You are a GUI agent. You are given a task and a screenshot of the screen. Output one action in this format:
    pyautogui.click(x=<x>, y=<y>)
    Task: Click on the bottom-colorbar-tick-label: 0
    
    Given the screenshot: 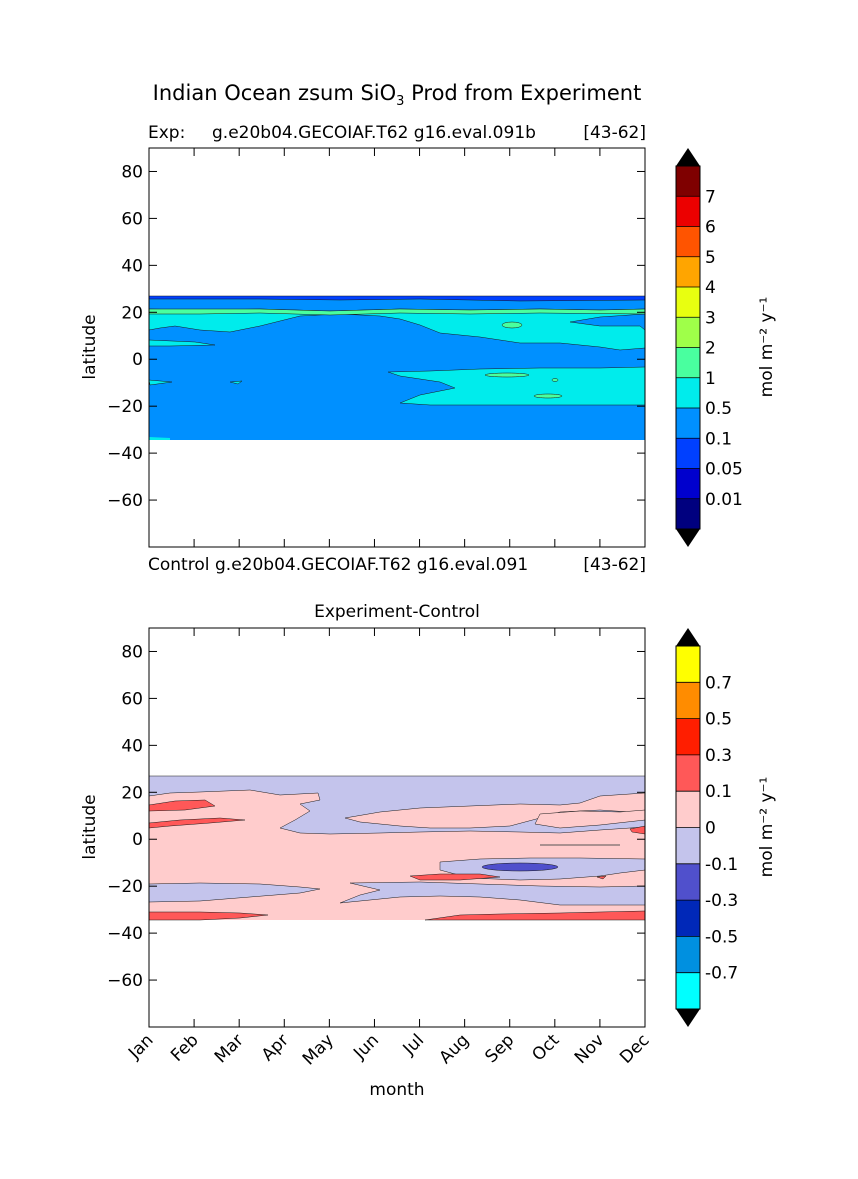 What is the action you would take?
    pyautogui.click(x=710, y=829)
    